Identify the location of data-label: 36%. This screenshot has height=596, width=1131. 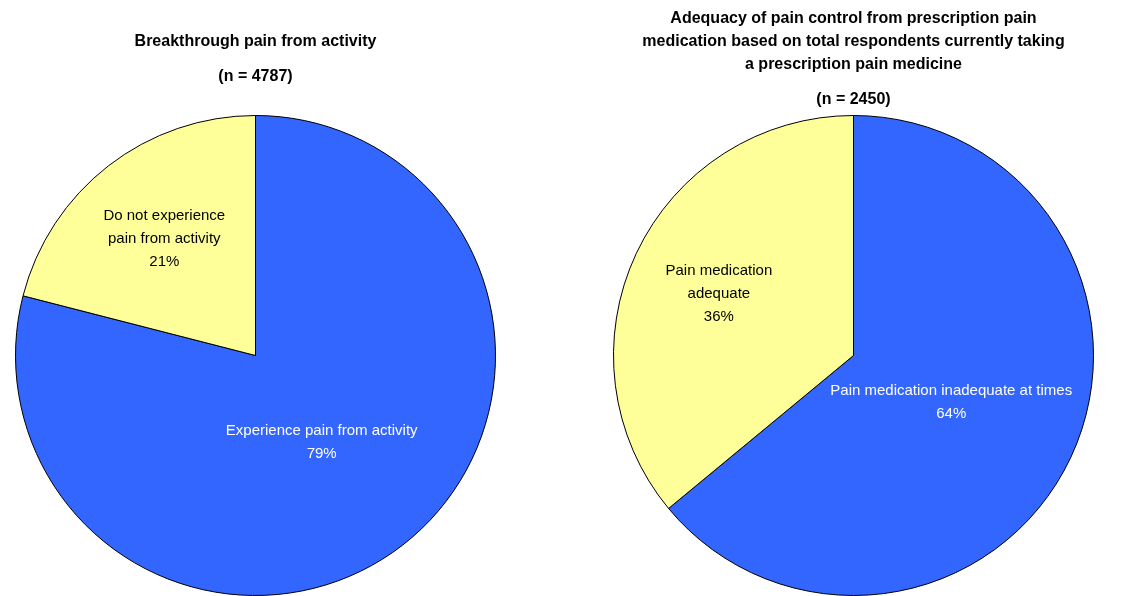
(718, 315).